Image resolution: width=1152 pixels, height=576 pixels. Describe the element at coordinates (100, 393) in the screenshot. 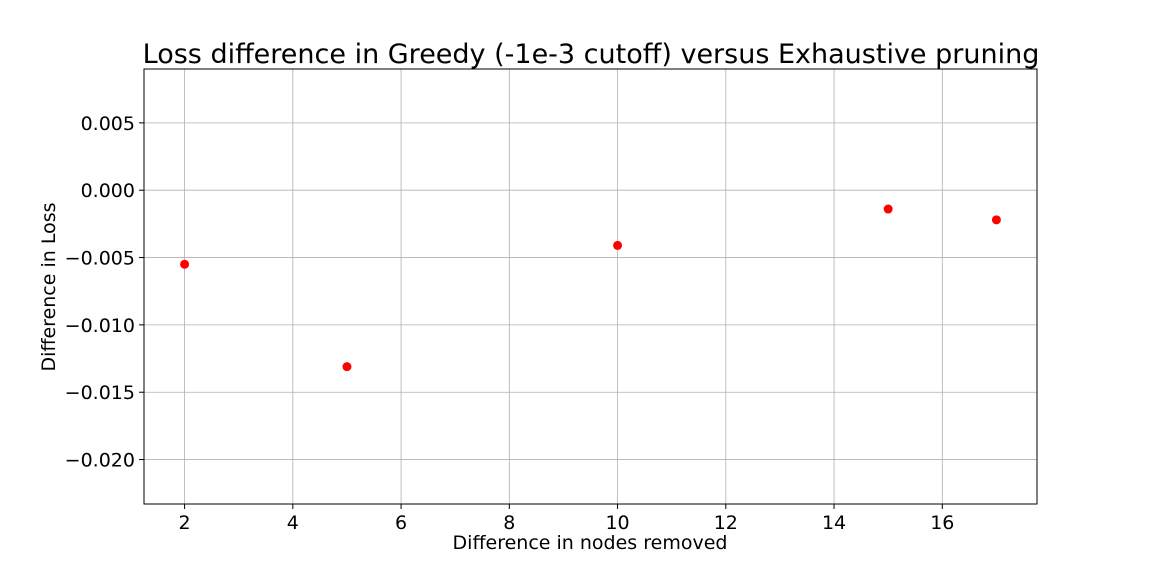

I see `y-tick-label: −0.015` at that location.